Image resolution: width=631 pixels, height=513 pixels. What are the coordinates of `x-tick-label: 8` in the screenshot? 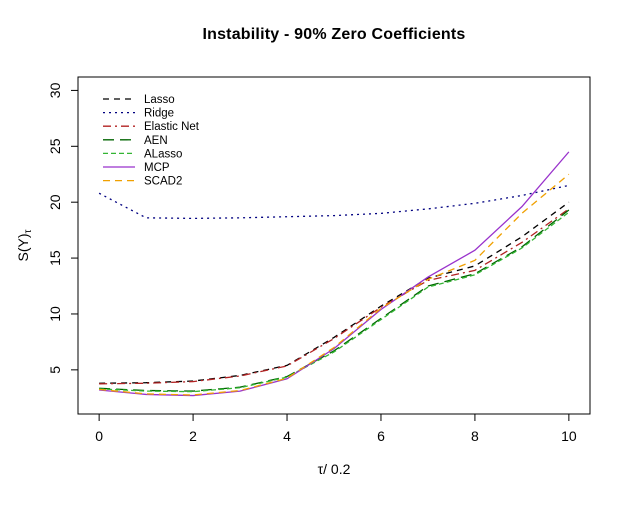 It's located at (475, 436).